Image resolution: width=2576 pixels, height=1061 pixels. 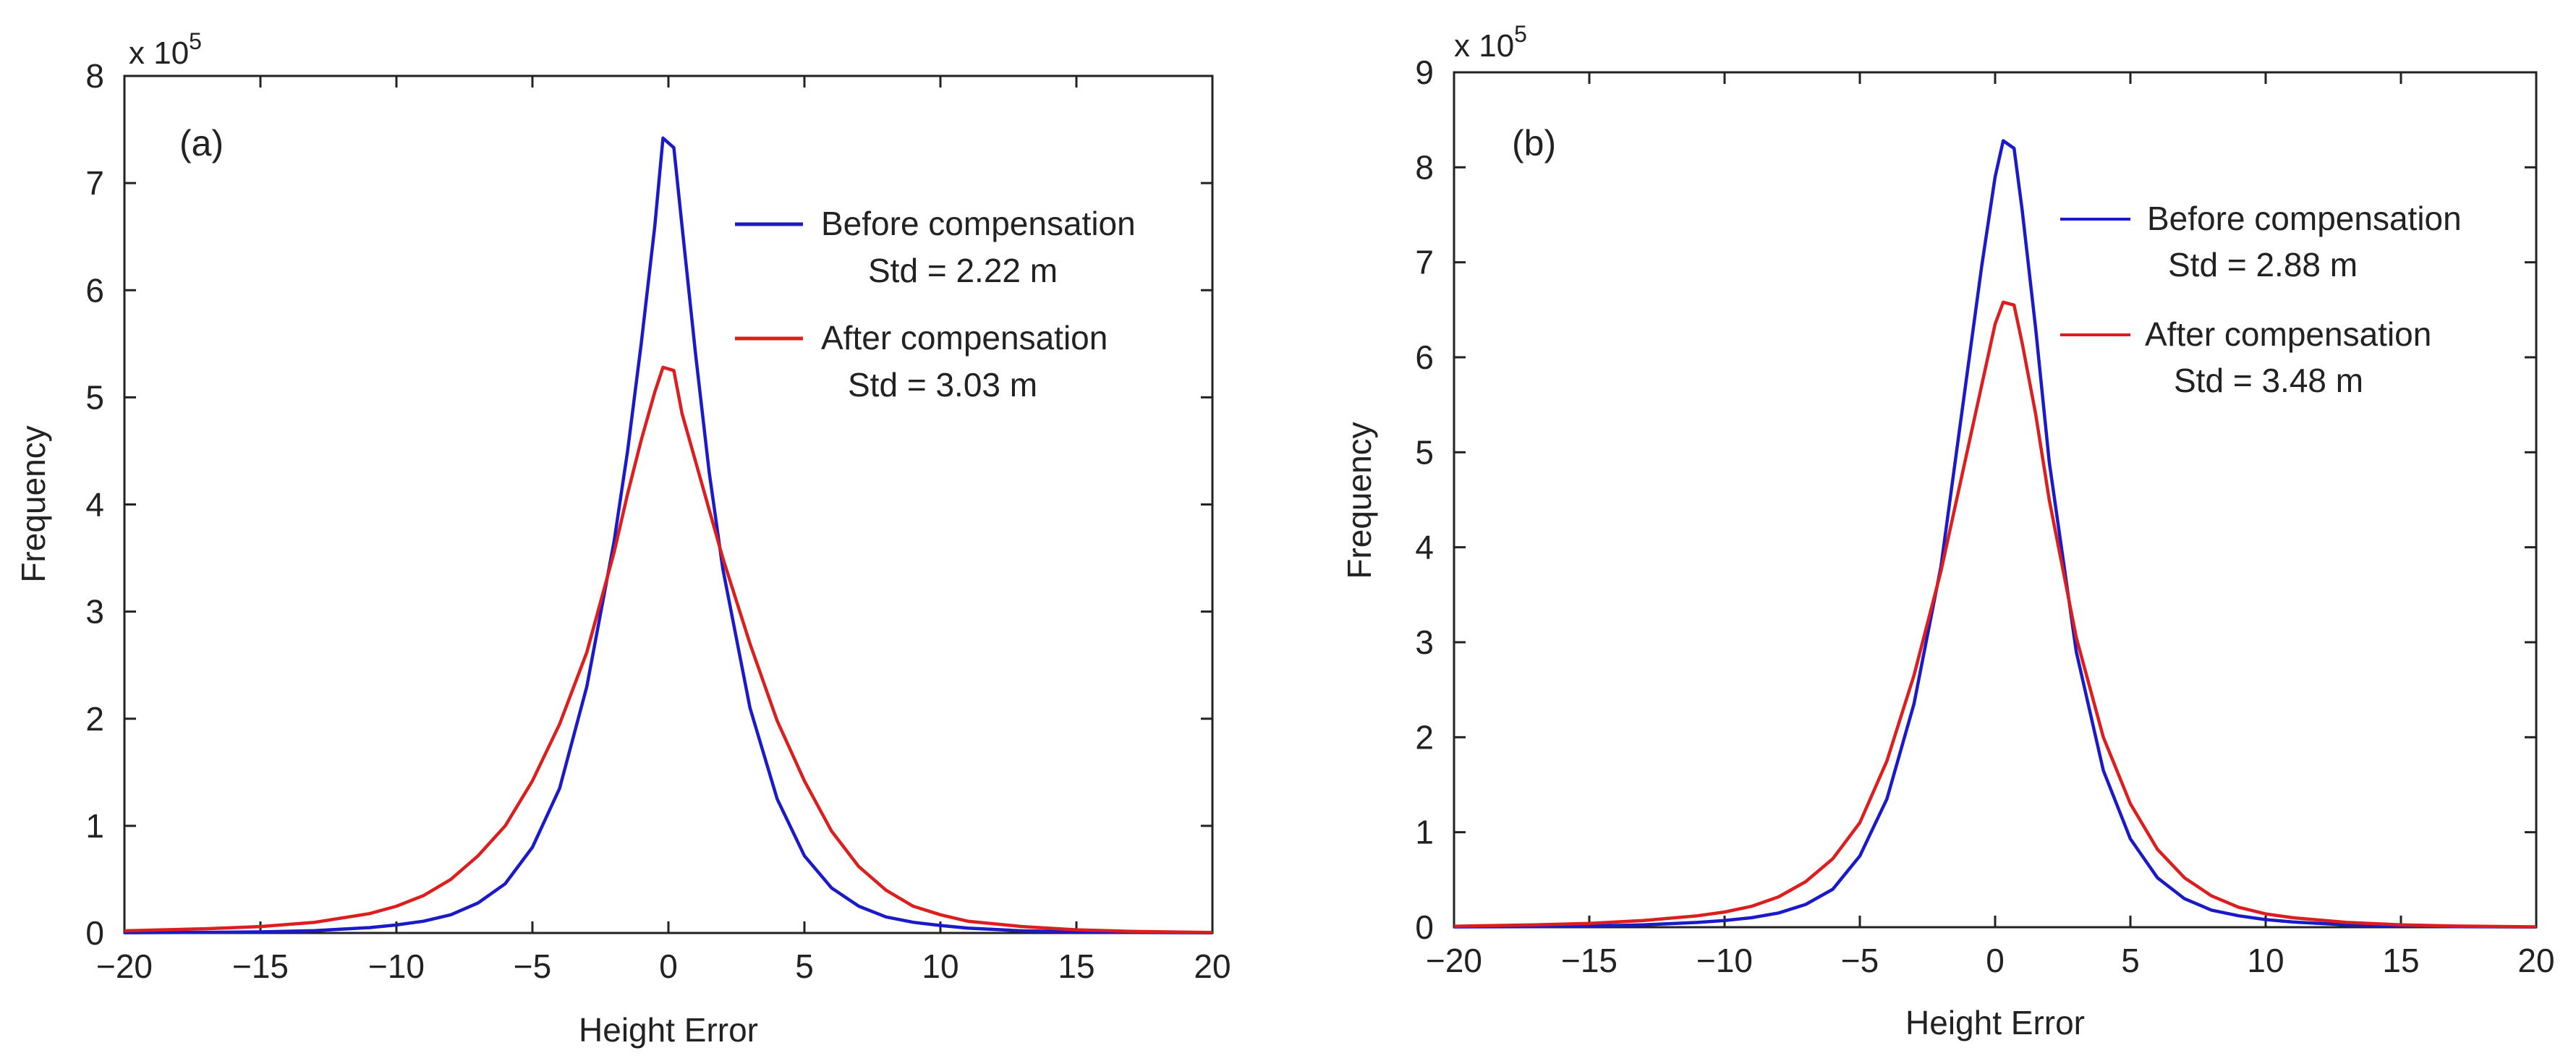 I want to click on panel-label: (b), so click(x=1534, y=143).